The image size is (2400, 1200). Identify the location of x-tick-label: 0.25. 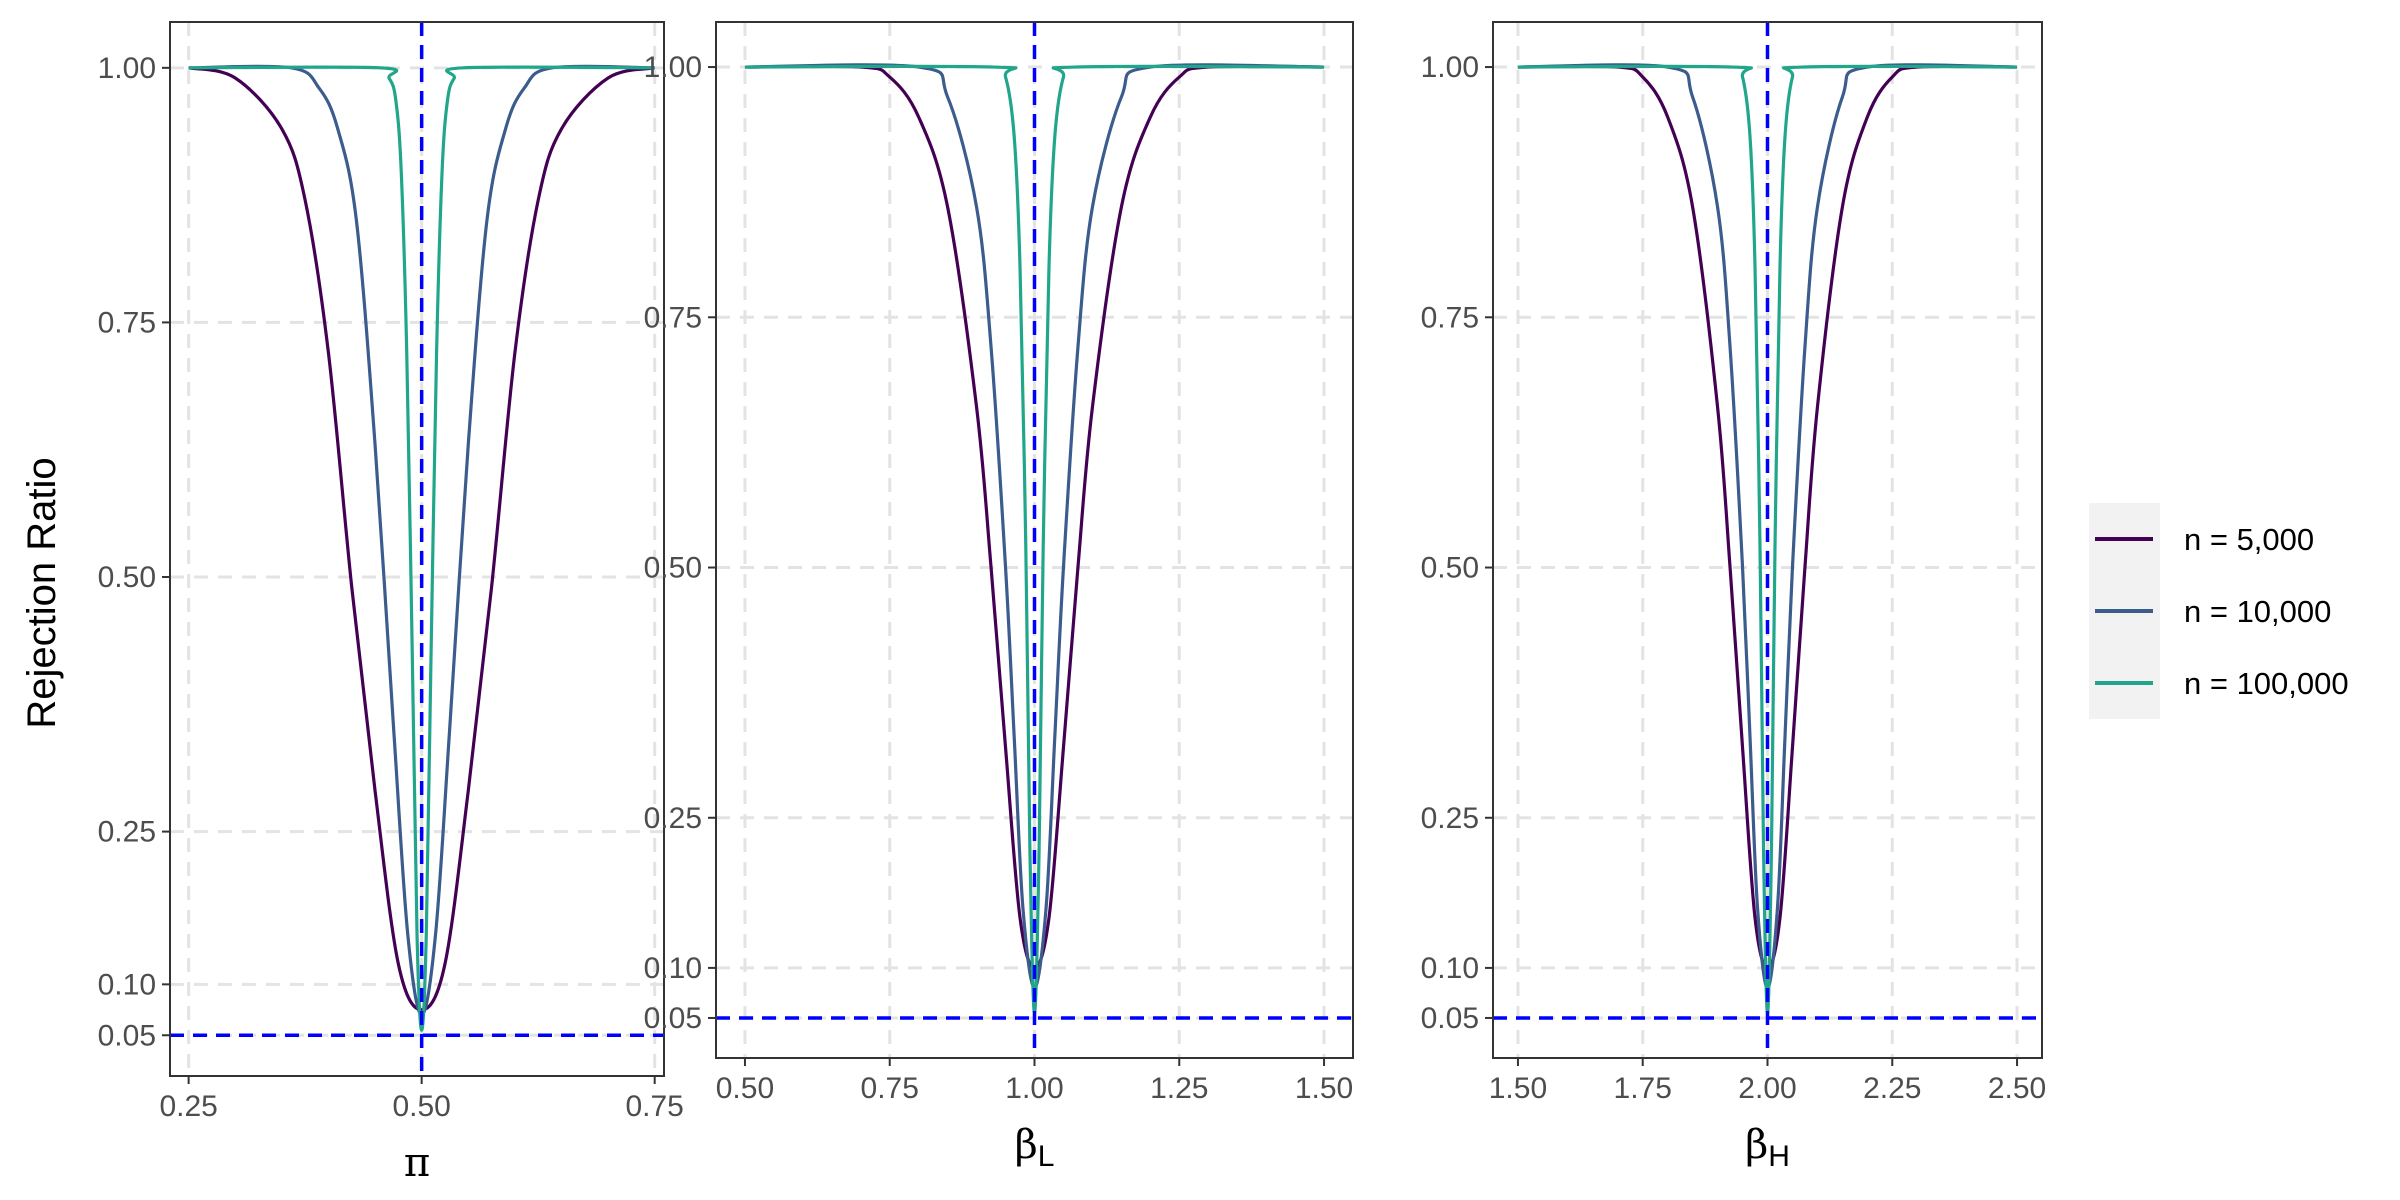
(188, 1106).